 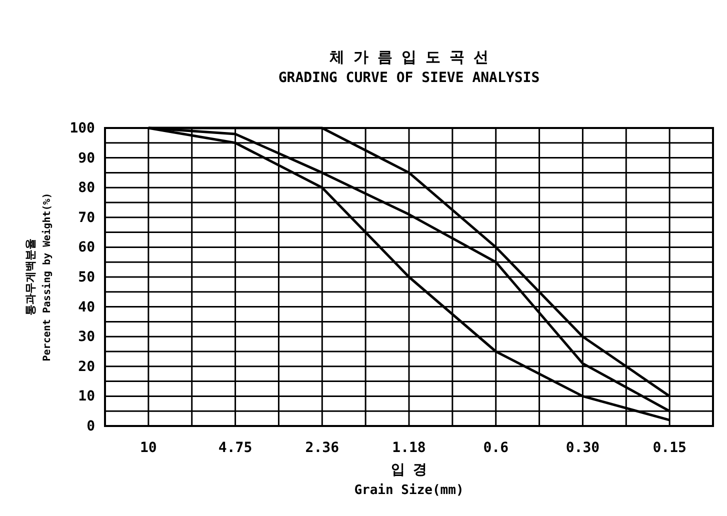 What do you see at coordinates (86, 366) in the screenshot?
I see `y-tick-label: 20` at bounding box center [86, 366].